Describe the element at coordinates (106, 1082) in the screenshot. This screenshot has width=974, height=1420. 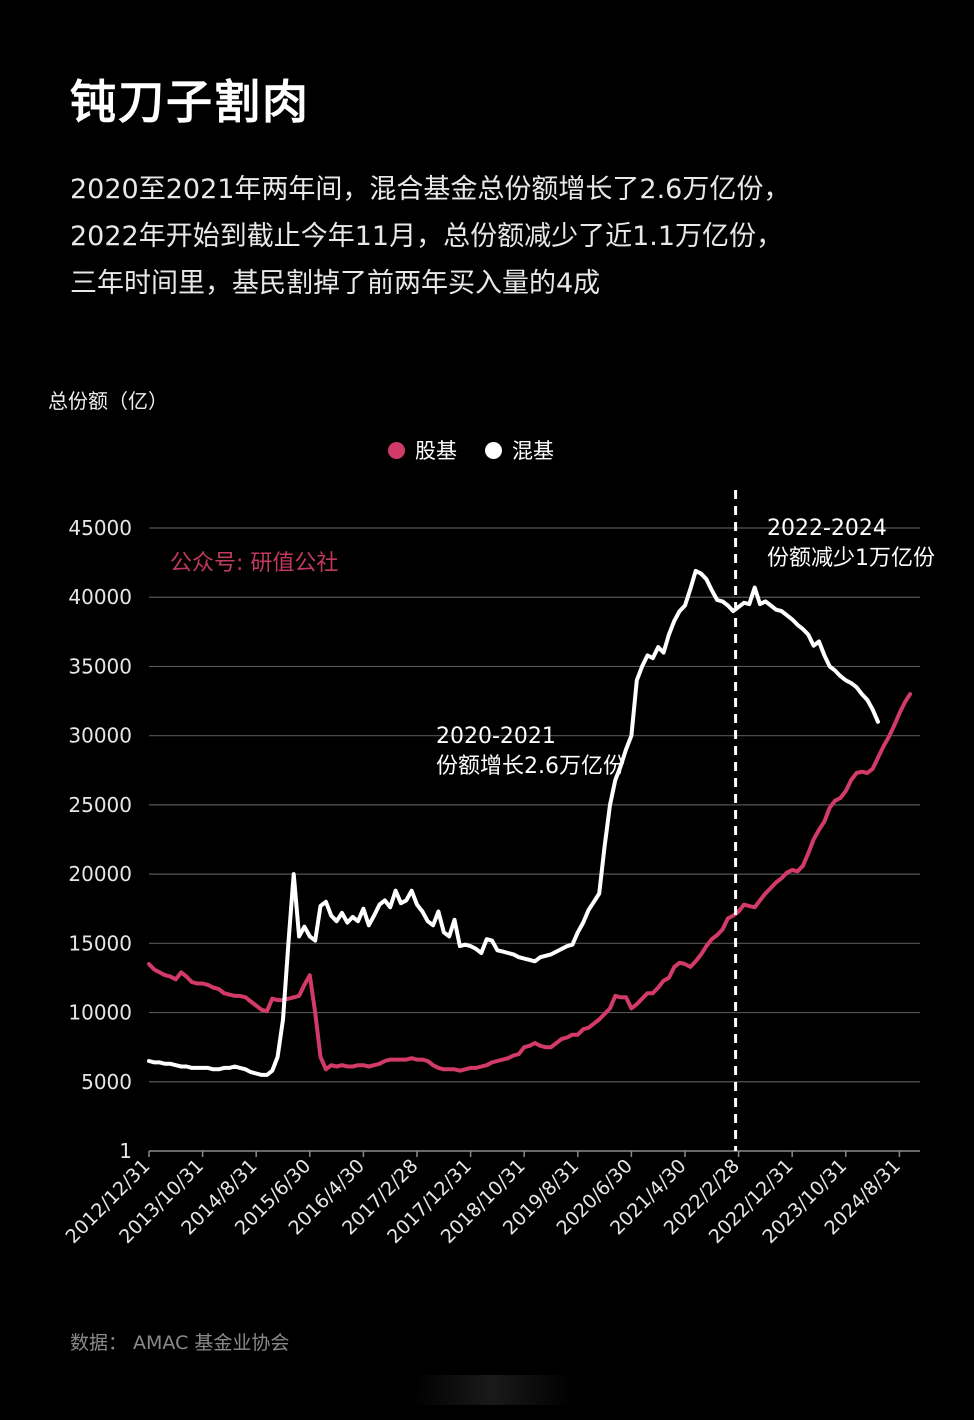
I see `y-tick-label: 5000` at that location.